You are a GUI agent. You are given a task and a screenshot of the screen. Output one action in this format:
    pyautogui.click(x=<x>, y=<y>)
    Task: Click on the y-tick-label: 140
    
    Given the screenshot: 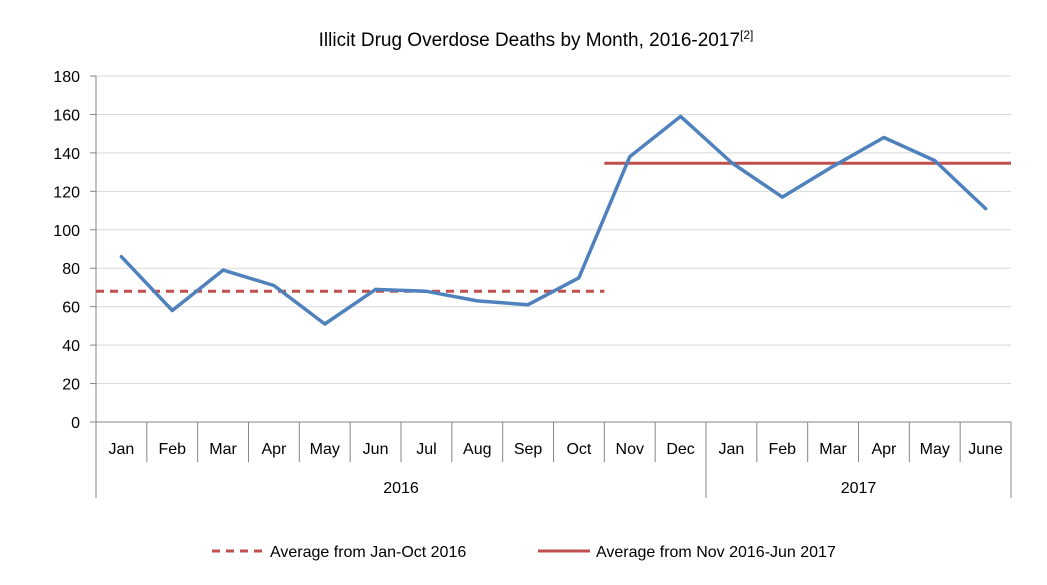 What is the action you would take?
    pyautogui.click(x=66, y=154)
    